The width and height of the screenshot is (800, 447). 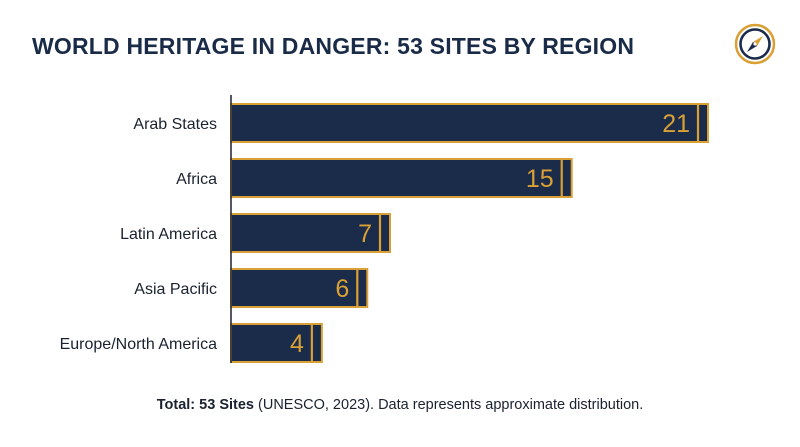 I want to click on value-label-europe-north-america: 4, so click(x=297, y=344).